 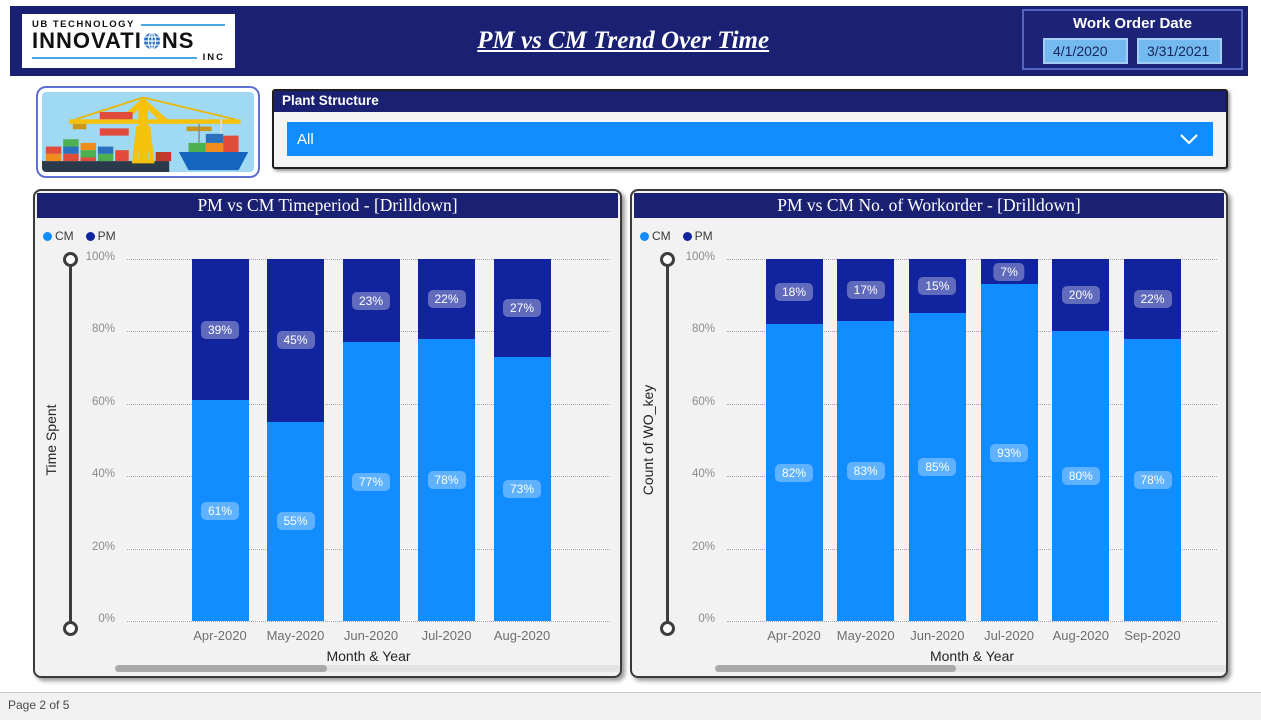 I want to click on bar-segment-pm: 39%, so click(x=220, y=330).